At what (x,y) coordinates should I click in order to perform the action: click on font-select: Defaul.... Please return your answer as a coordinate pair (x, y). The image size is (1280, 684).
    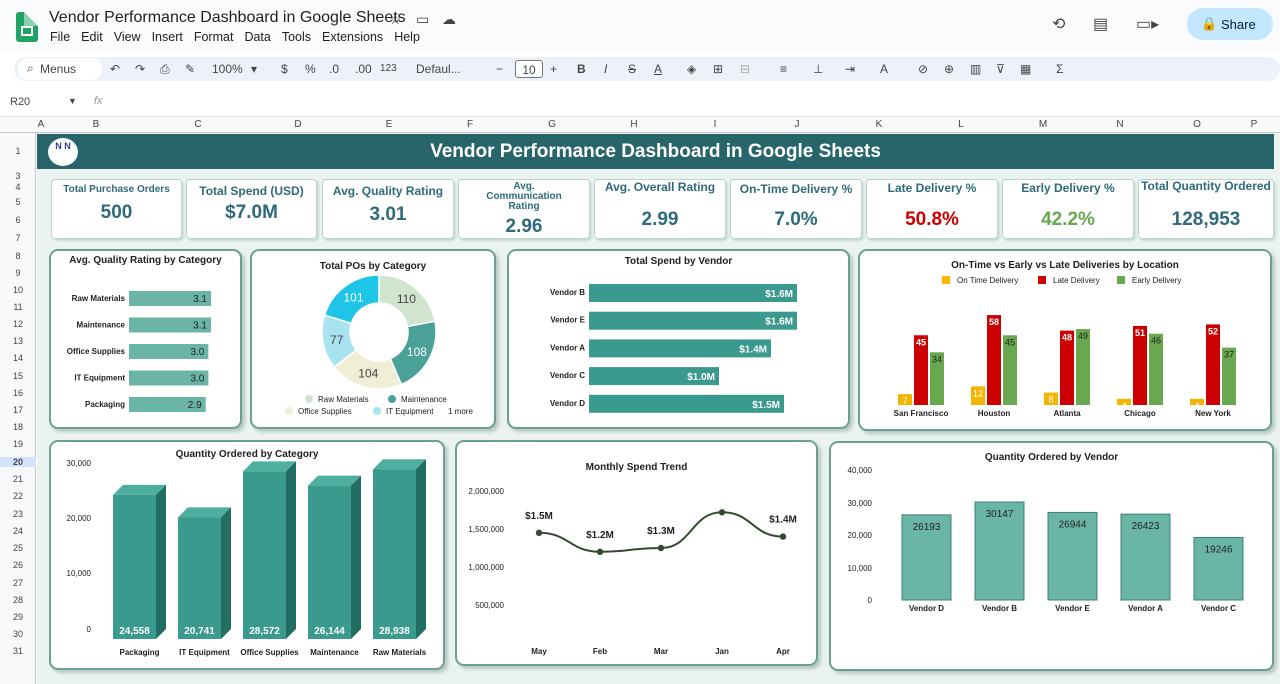
    Looking at the image, I should click on (438, 69).